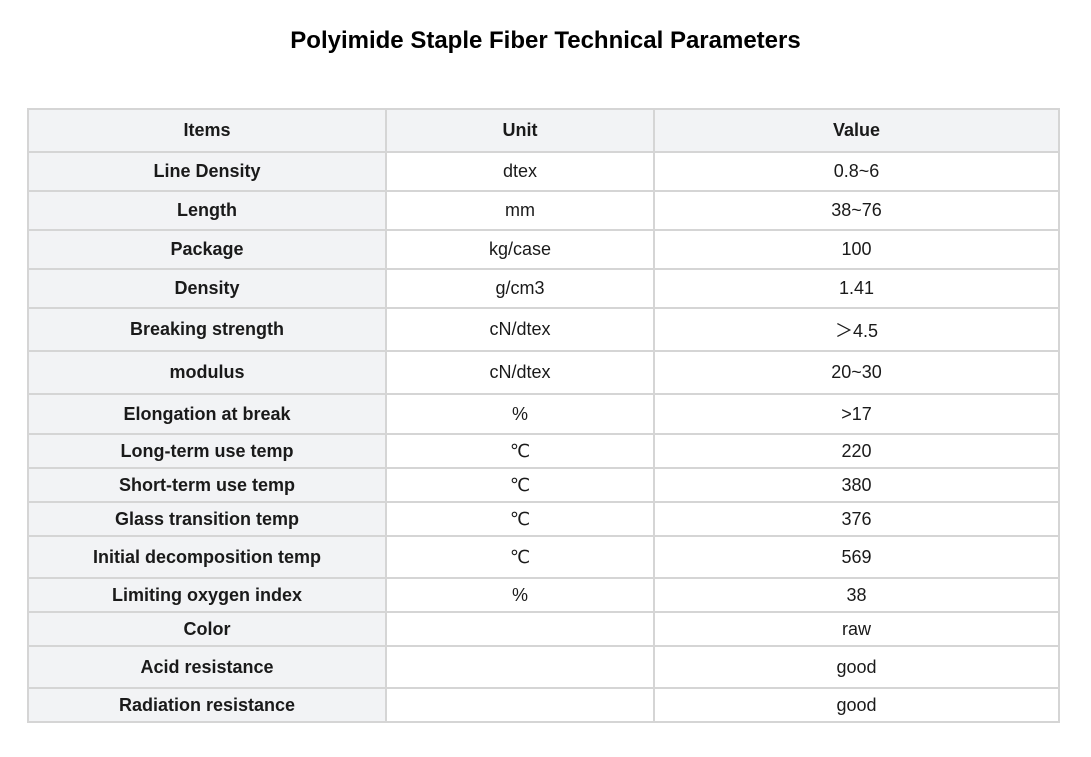  I want to click on item-cell: Breaking strength, so click(207, 329).